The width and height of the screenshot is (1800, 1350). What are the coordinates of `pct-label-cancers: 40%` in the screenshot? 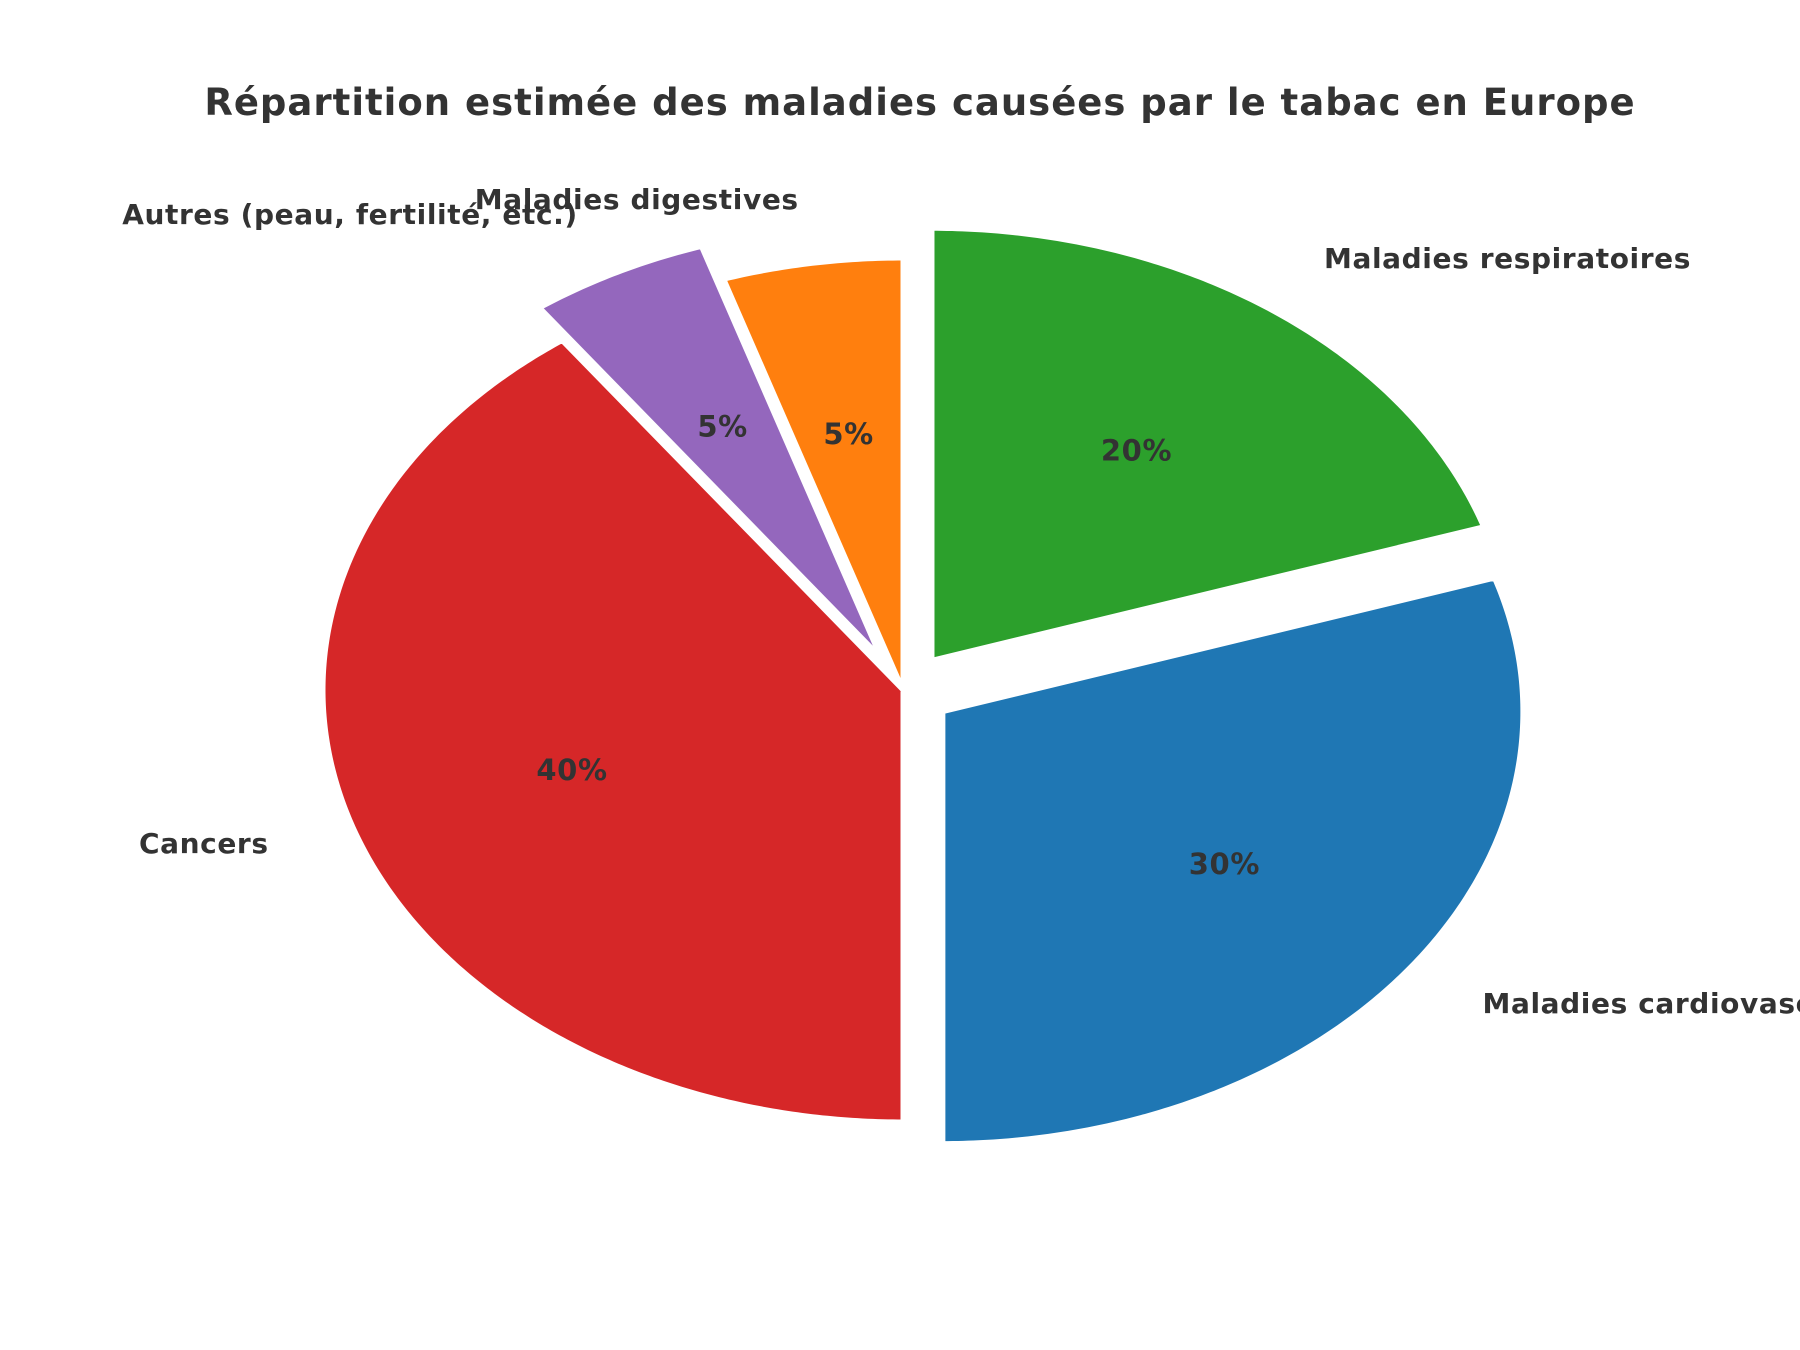 It's located at (571, 770).